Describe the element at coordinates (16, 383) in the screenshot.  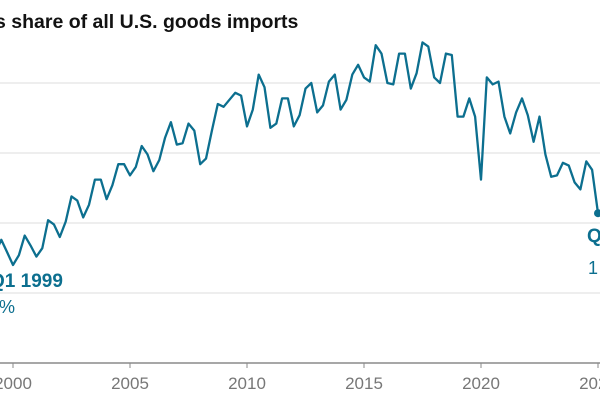
I see `x-tick-label: 2000` at that location.